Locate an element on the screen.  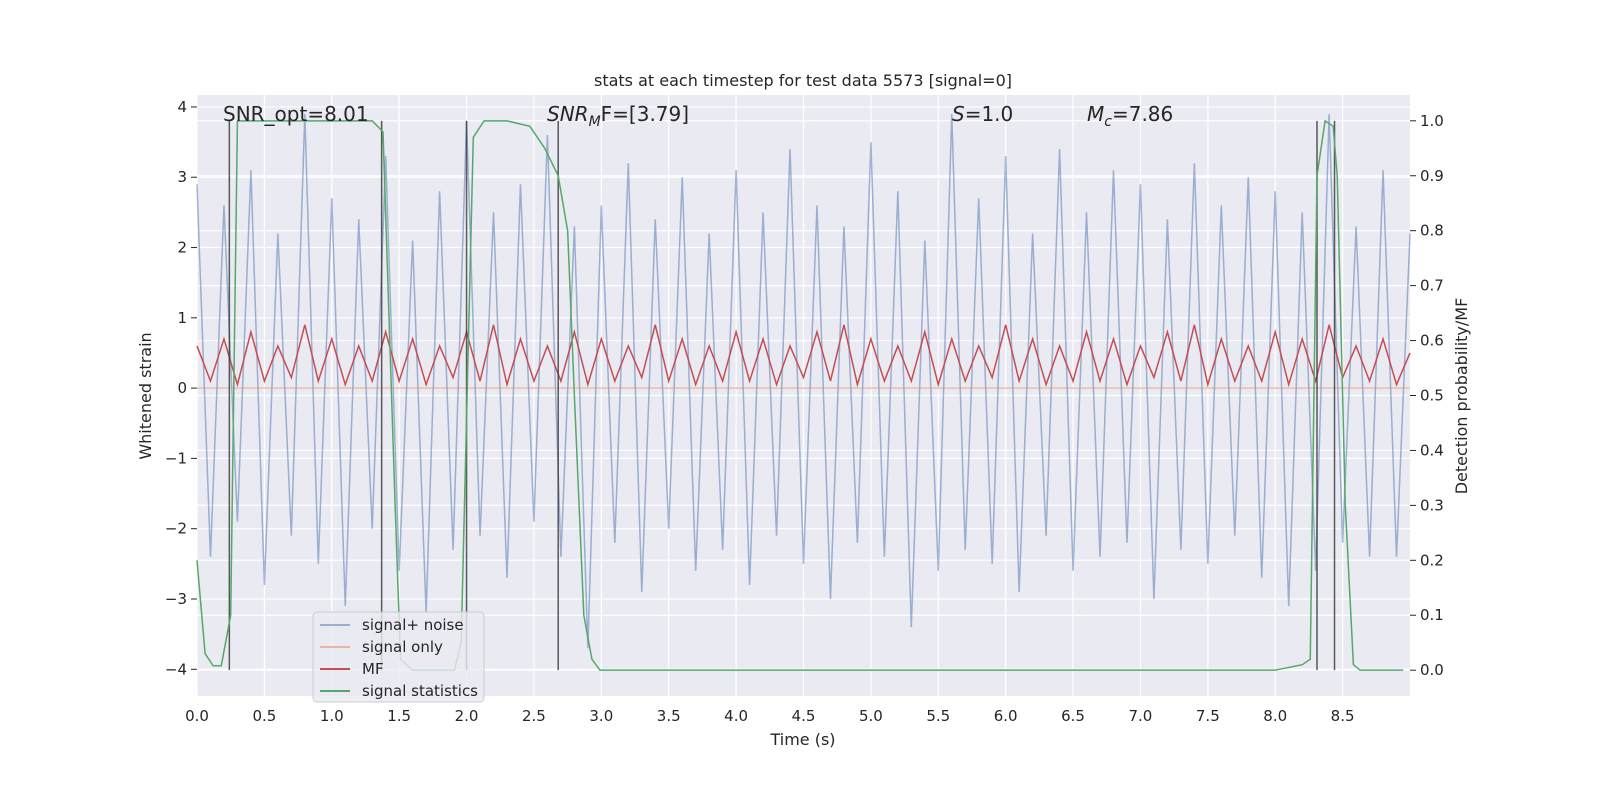
x-tick-label: 7.0 is located at coordinates (1141, 716).